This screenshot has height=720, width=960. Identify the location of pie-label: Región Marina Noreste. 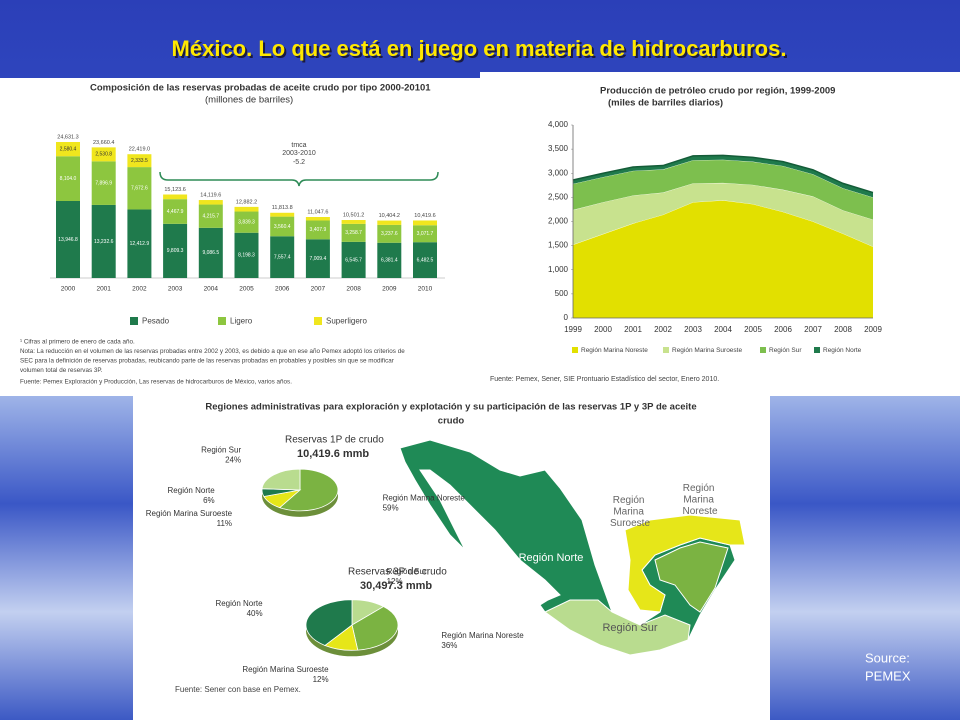
(424, 497).